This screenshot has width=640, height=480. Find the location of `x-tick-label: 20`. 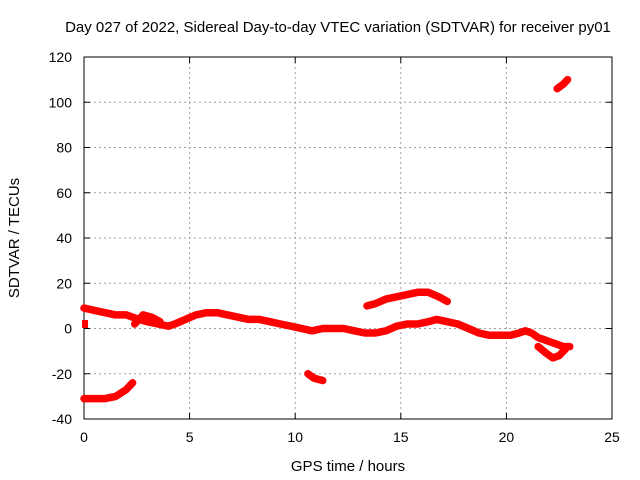

x-tick-label: 20 is located at coordinates (507, 437).